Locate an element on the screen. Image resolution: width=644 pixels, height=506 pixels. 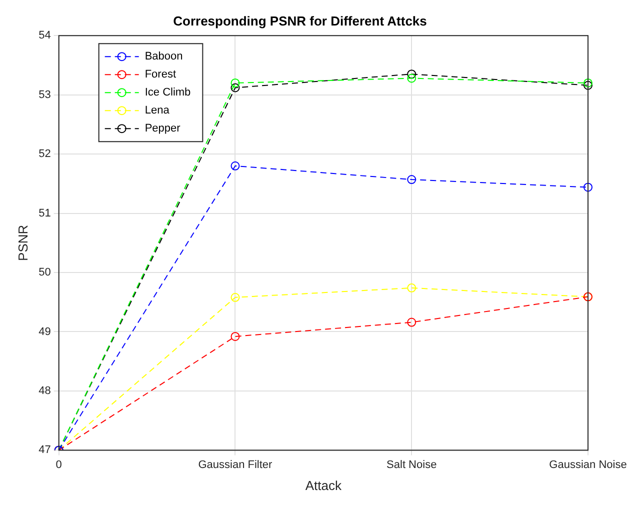
legend-label: Pepper is located at coordinates (162, 128).